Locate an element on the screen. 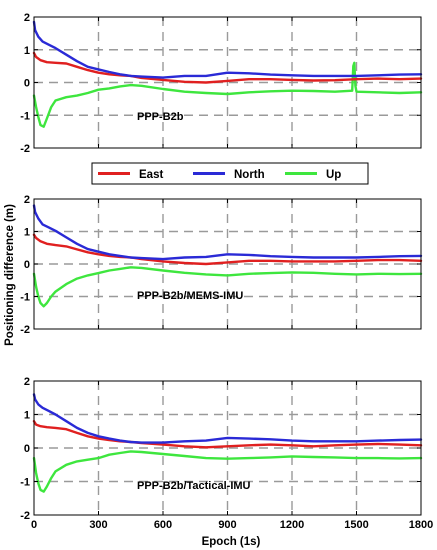 Image resolution: width=437 pixels, height=550 pixels. panel-label: PPP-B2b/MEMS-IMU is located at coordinates (190, 296).